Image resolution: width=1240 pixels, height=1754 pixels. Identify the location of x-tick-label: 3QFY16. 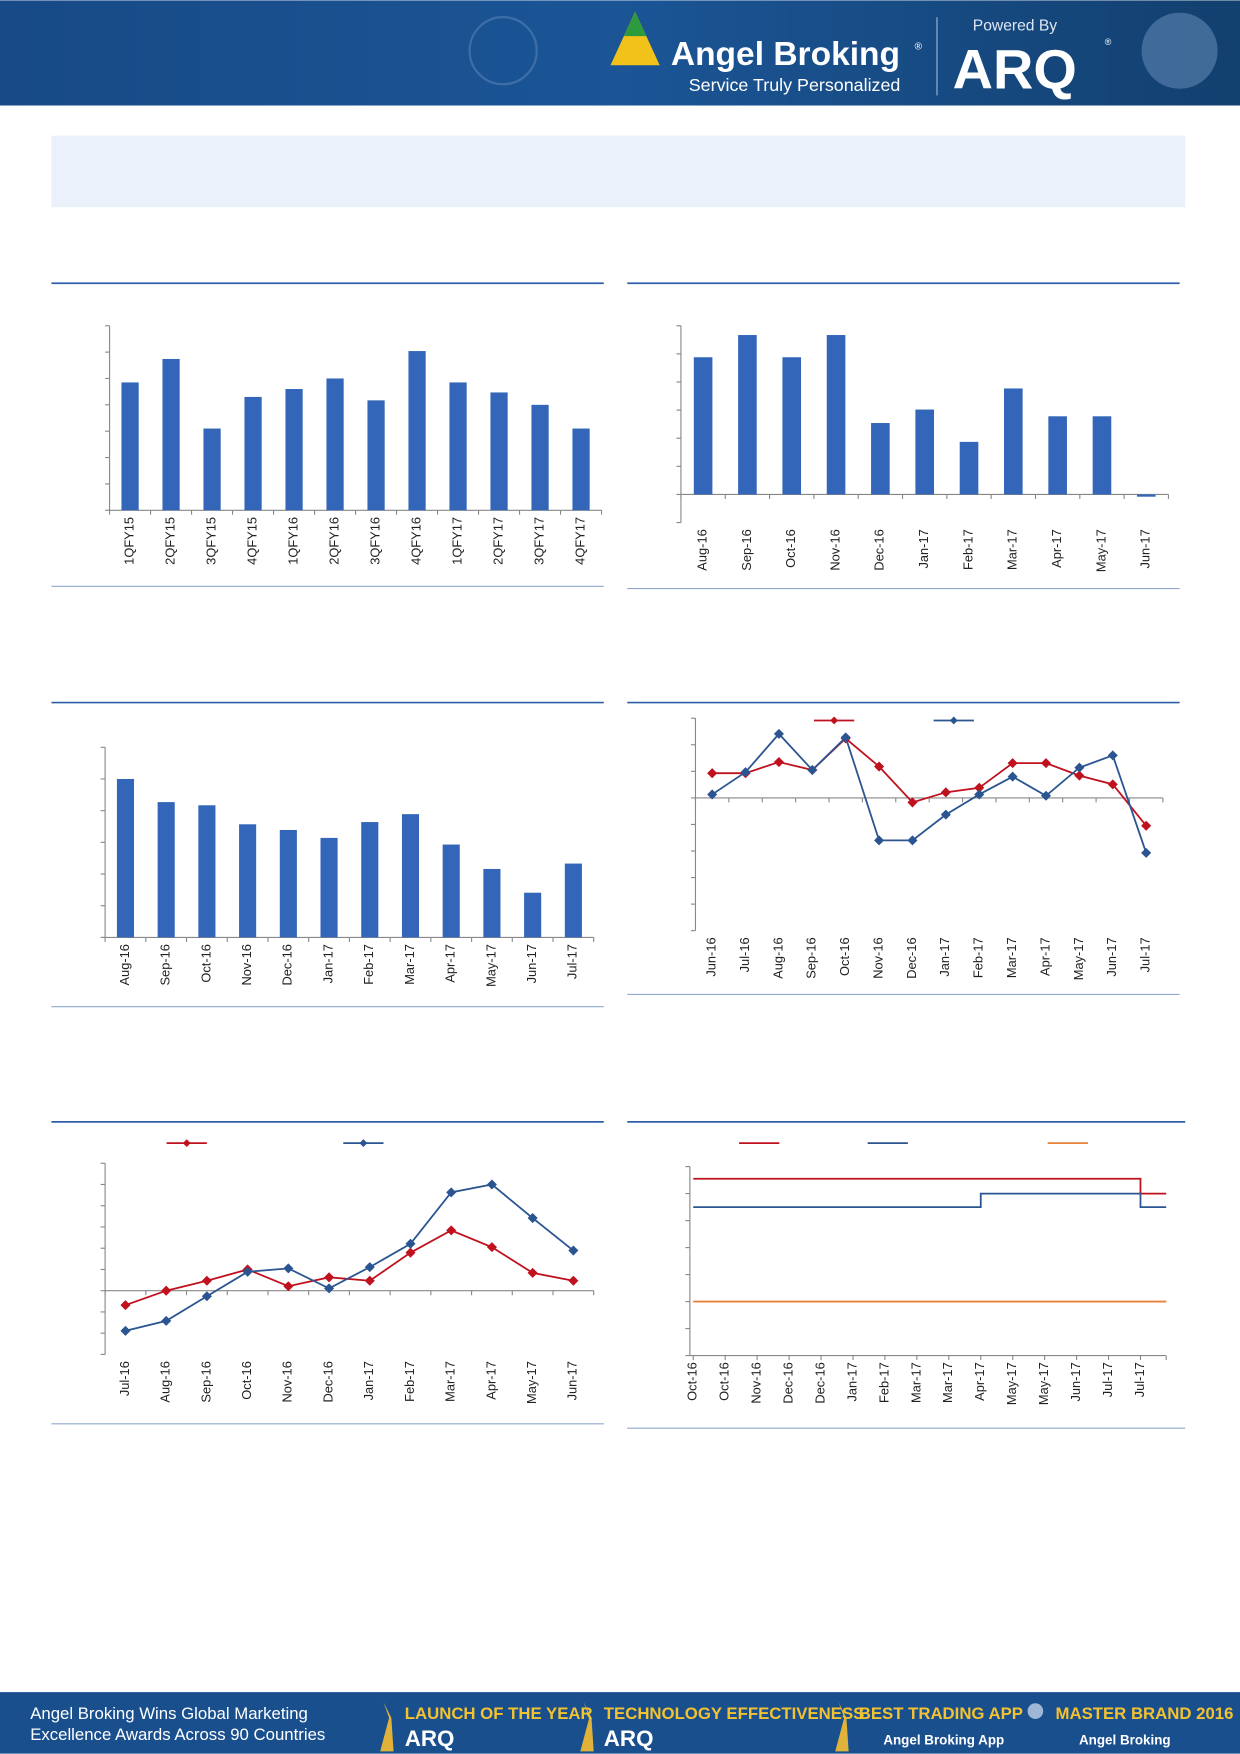
(374, 541).